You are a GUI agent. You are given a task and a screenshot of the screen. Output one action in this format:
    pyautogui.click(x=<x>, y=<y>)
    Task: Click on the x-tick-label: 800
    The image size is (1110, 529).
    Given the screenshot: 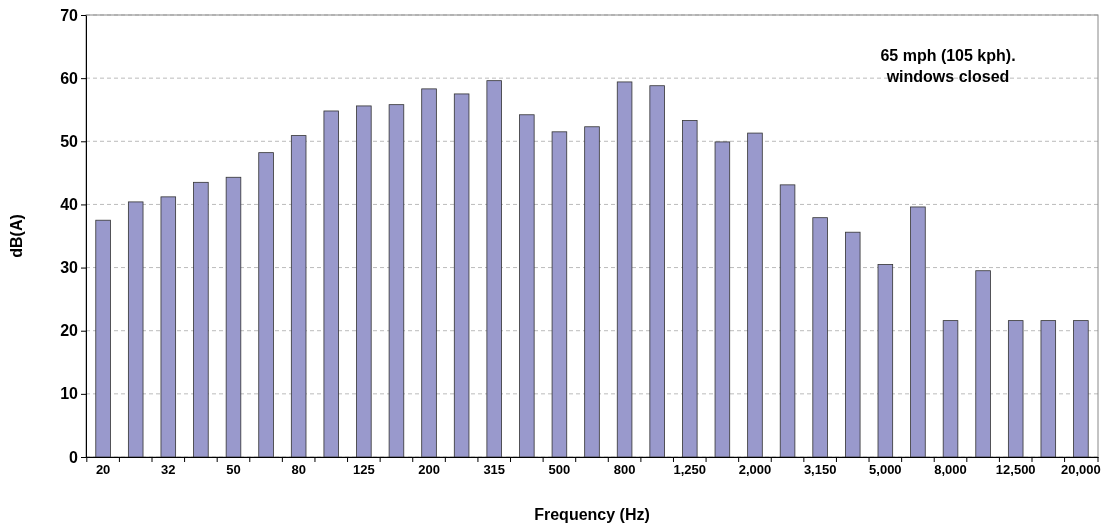 What is the action you would take?
    pyautogui.click(x=624, y=470)
    